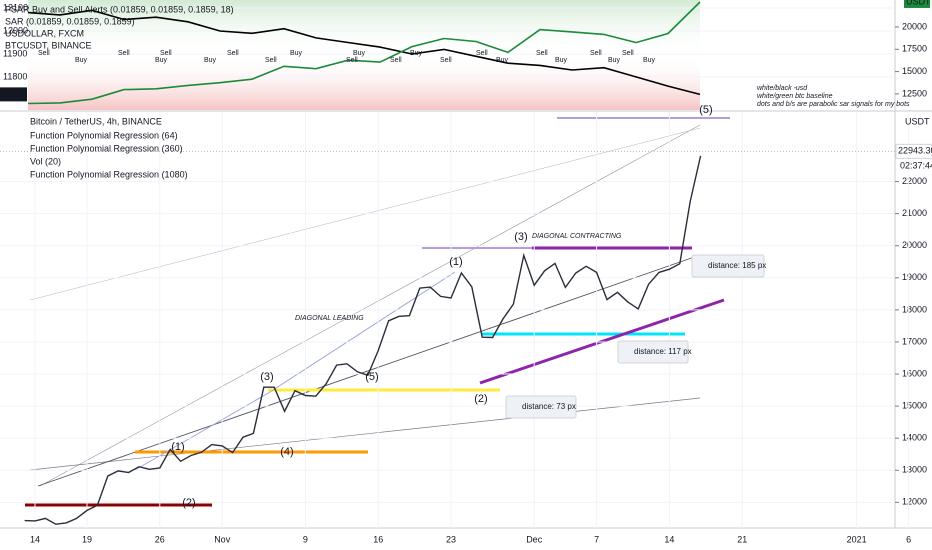 The height and width of the screenshot is (550, 932). What do you see at coordinates (329, 318) in the screenshot?
I see `annotation: DIAGONAL LEADING` at bounding box center [329, 318].